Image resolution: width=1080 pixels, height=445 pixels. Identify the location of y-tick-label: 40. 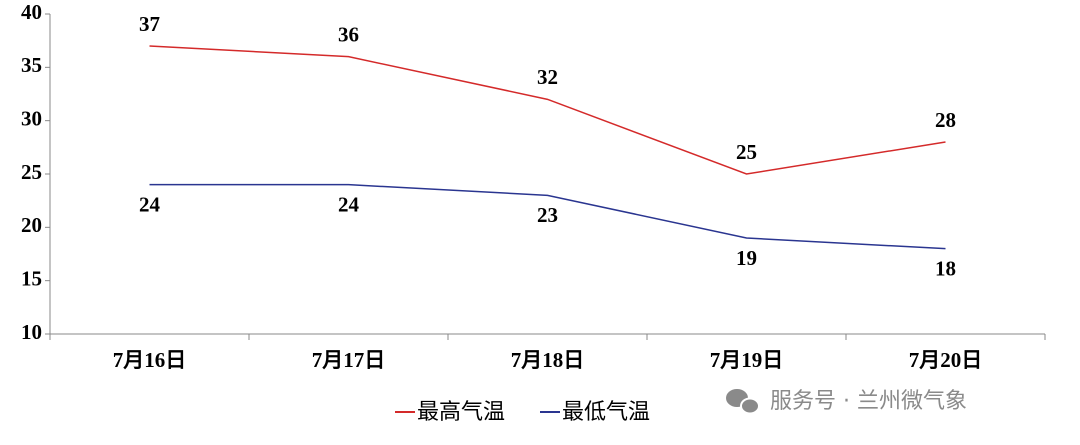
(31, 12).